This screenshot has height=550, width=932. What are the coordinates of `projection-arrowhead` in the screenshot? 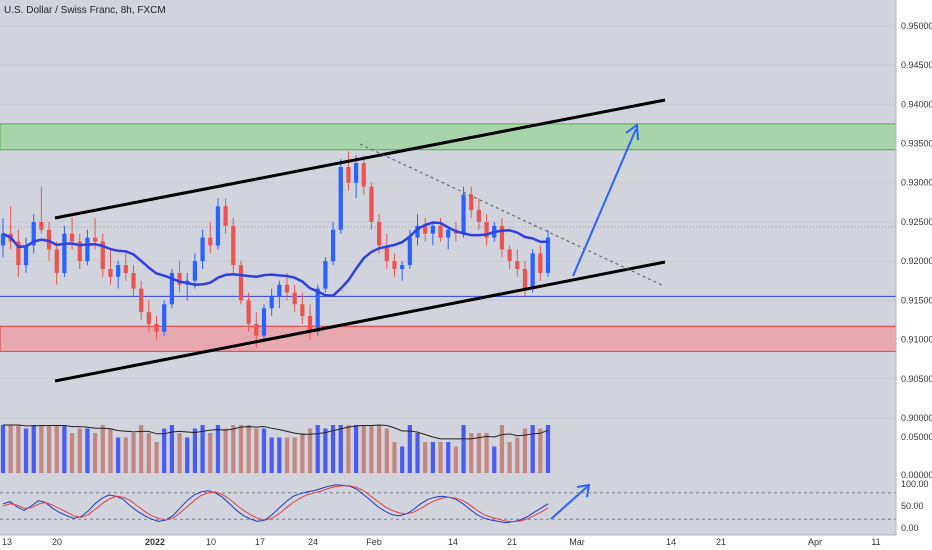 It's located at (632, 132).